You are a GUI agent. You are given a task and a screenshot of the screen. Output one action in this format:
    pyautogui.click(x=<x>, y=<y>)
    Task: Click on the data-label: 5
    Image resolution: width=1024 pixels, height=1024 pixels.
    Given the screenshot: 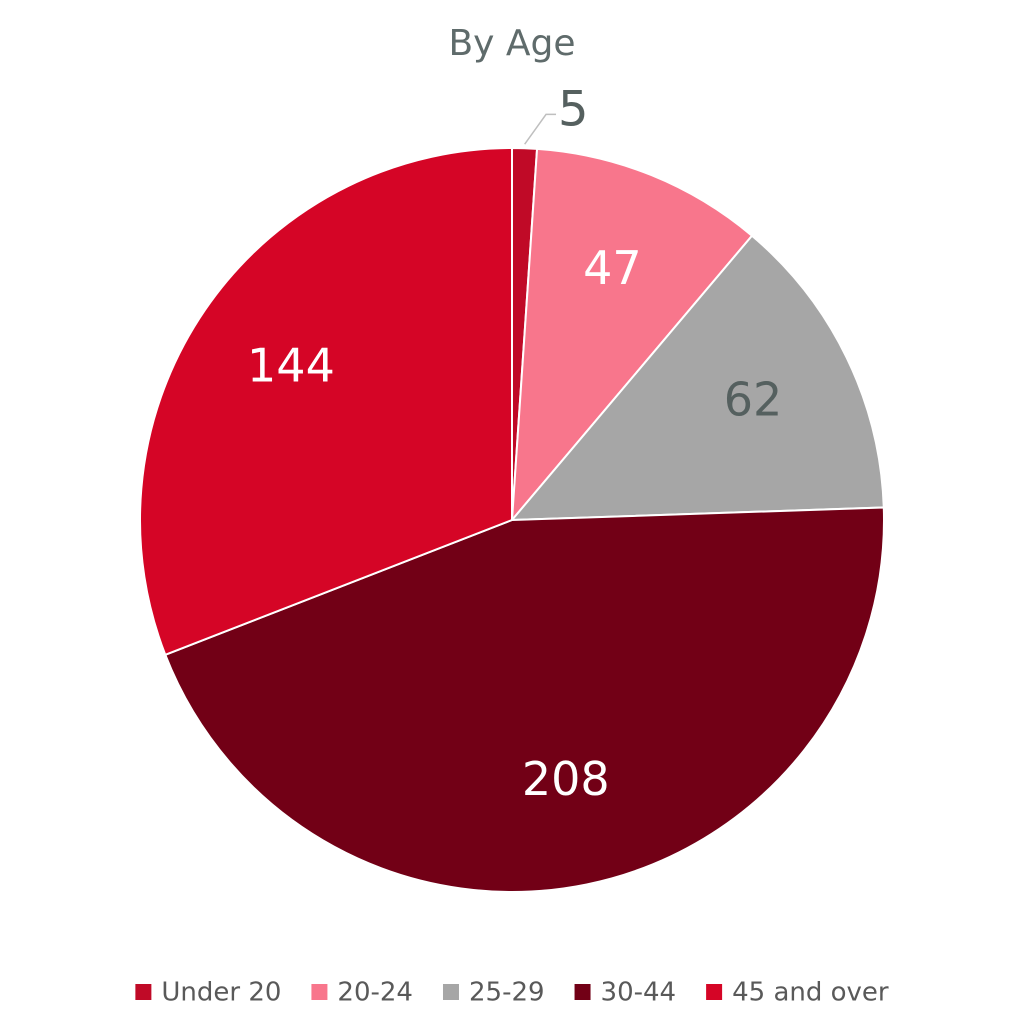 What is the action you would take?
    pyautogui.click(x=573, y=109)
    